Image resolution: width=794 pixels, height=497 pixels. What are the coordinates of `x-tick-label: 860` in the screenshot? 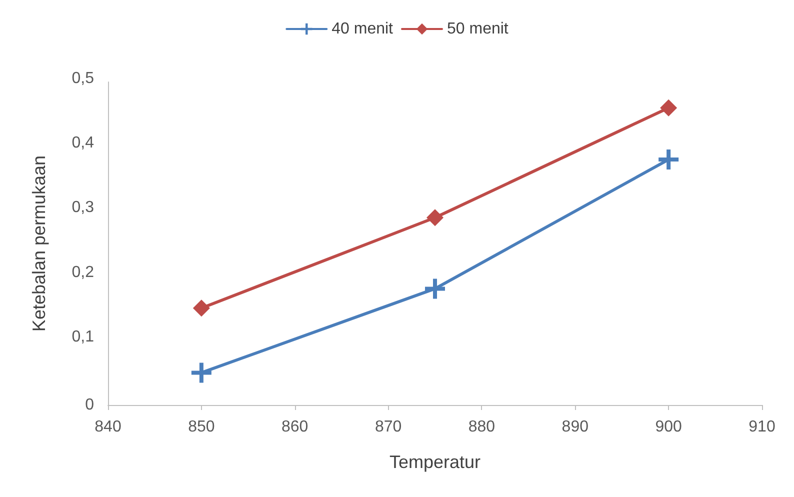 It's located at (295, 427).